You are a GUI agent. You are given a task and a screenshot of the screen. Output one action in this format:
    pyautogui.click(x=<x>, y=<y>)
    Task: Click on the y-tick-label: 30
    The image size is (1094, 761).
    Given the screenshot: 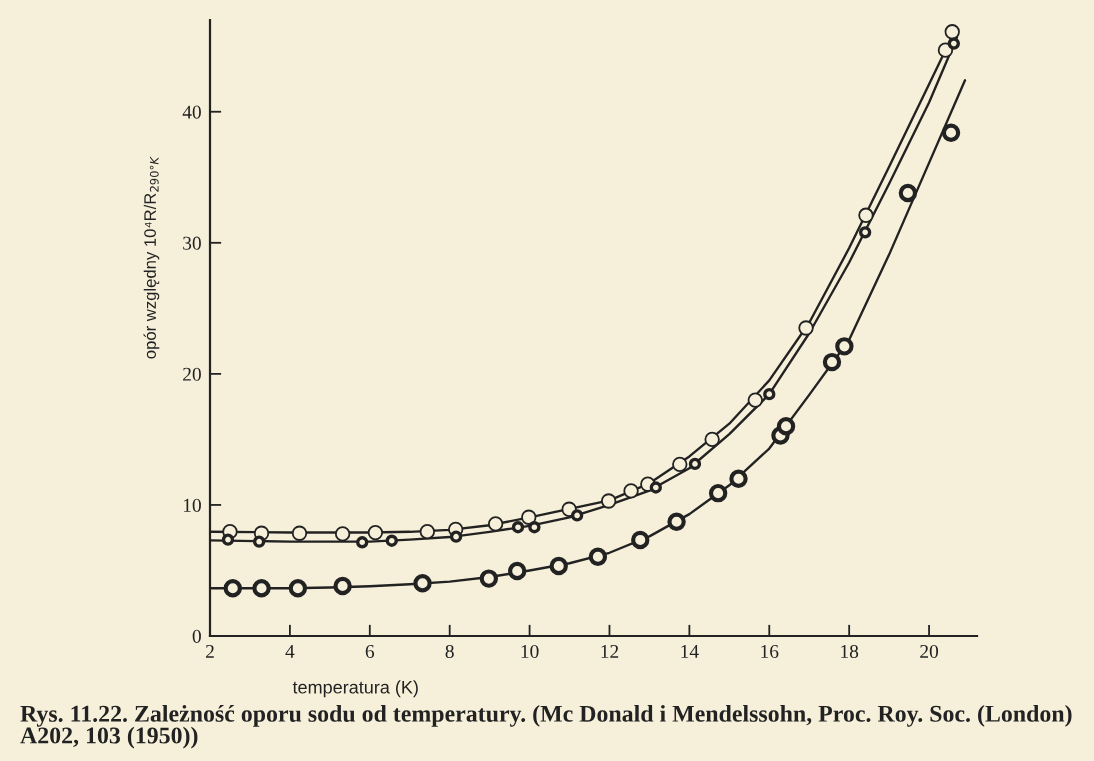 What is the action you would take?
    pyautogui.click(x=192, y=243)
    